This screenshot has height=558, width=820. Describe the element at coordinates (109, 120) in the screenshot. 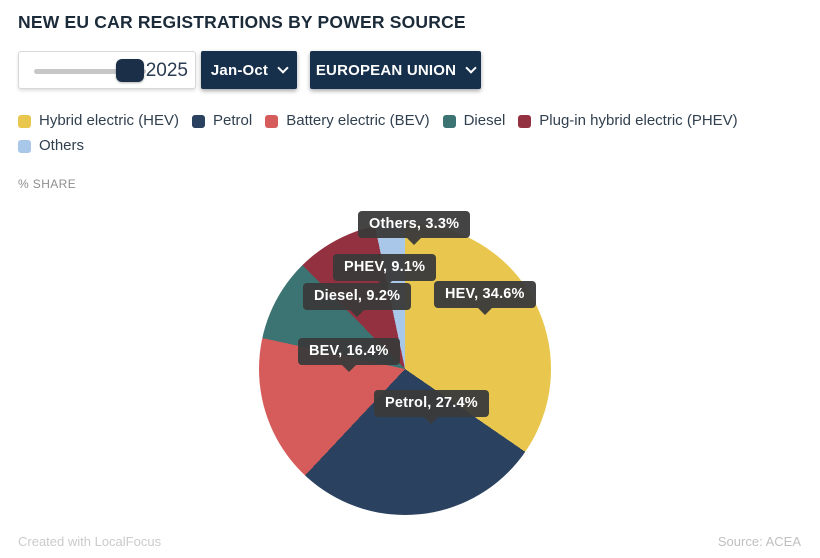

I see `legend-label: Hybrid electric (HEV)` at that location.